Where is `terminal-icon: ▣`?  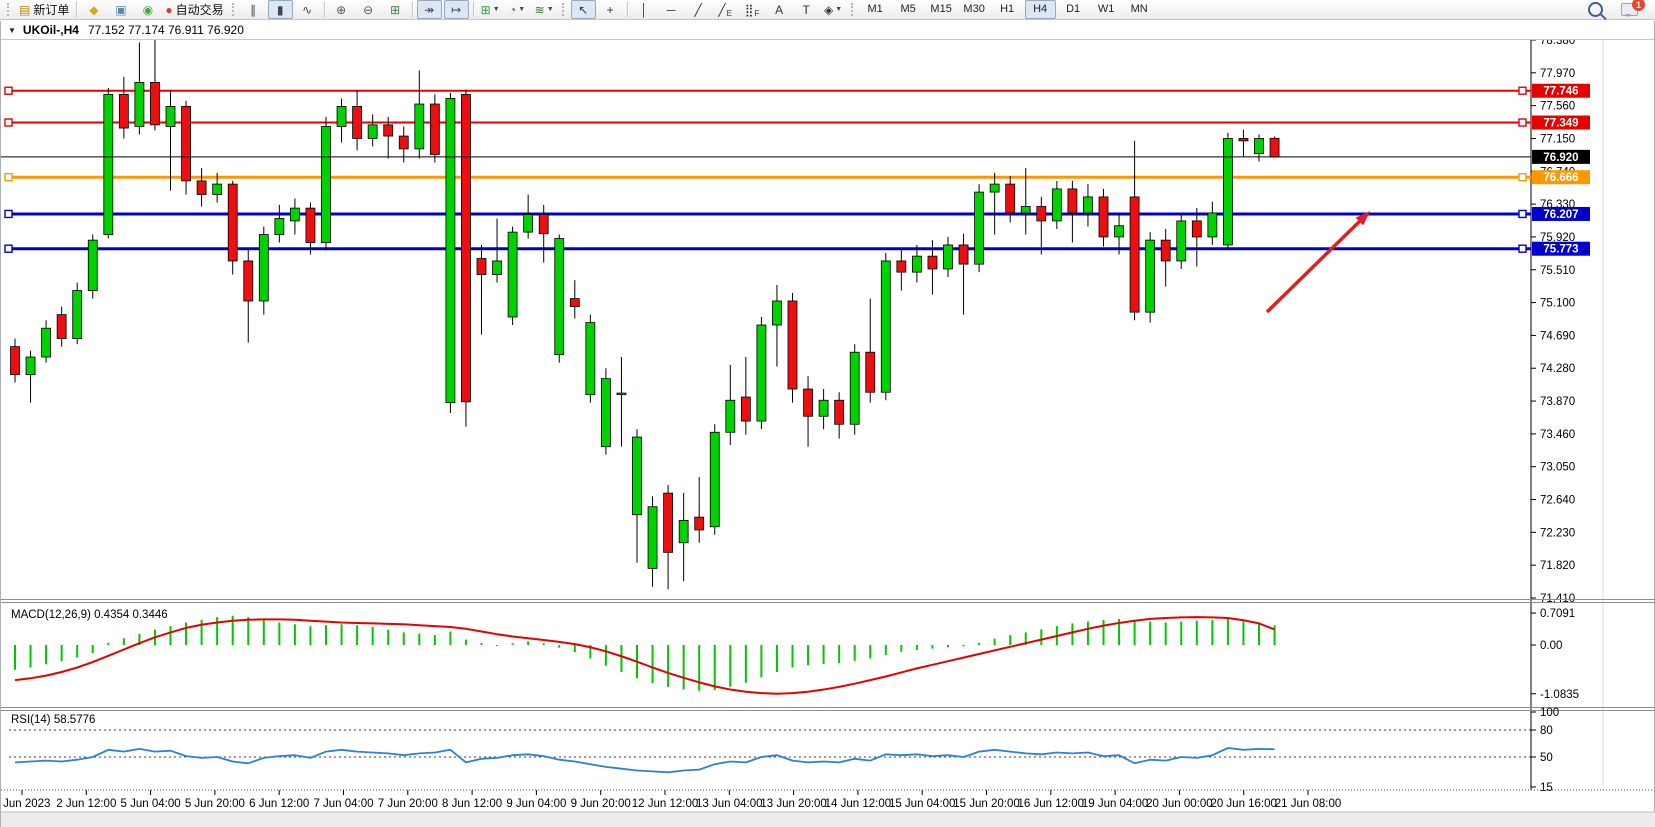 terminal-icon: ▣ is located at coordinates (120, 9).